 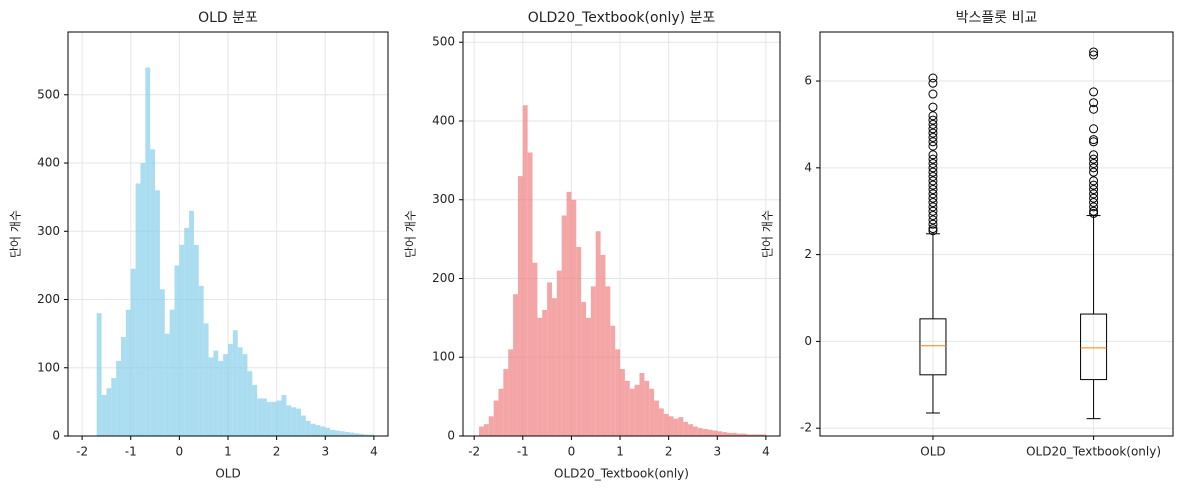 I want to click on y-tick-label: 500, so click(x=443, y=42).